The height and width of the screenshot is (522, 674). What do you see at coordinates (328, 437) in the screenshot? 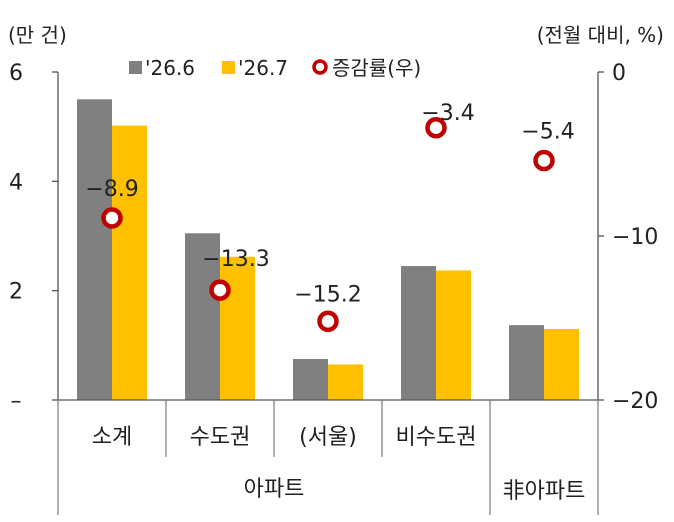
I see `category-label-2: (서울)` at bounding box center [328, 437].